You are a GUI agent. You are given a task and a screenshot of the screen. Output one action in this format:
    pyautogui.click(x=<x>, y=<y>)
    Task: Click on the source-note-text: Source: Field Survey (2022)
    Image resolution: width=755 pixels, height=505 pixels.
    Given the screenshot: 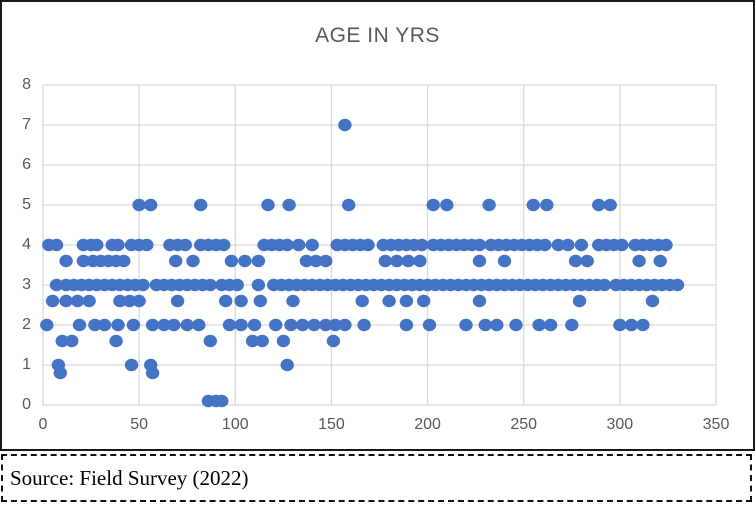 What is the action you would take?
    pyautogui.click(x=129, y=477)
    